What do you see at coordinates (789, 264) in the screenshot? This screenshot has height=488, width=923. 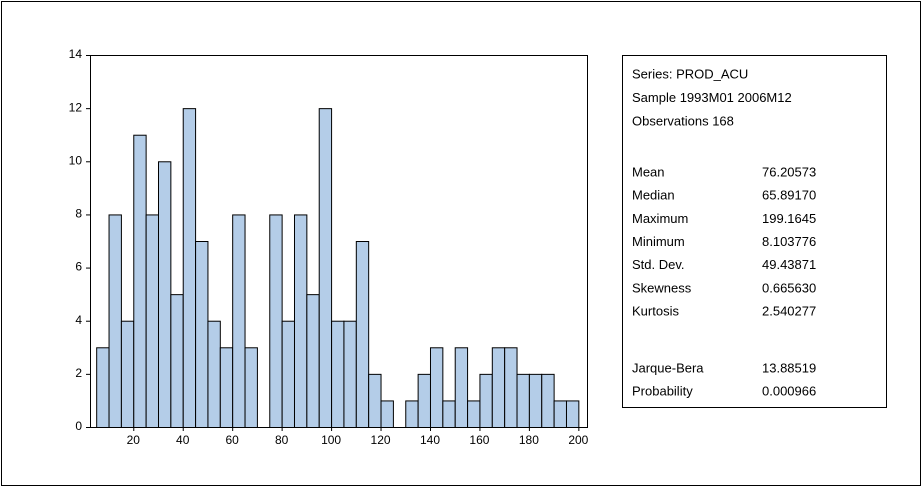 I see `stat-value: 49.43871` at bounding box center [789, 264].